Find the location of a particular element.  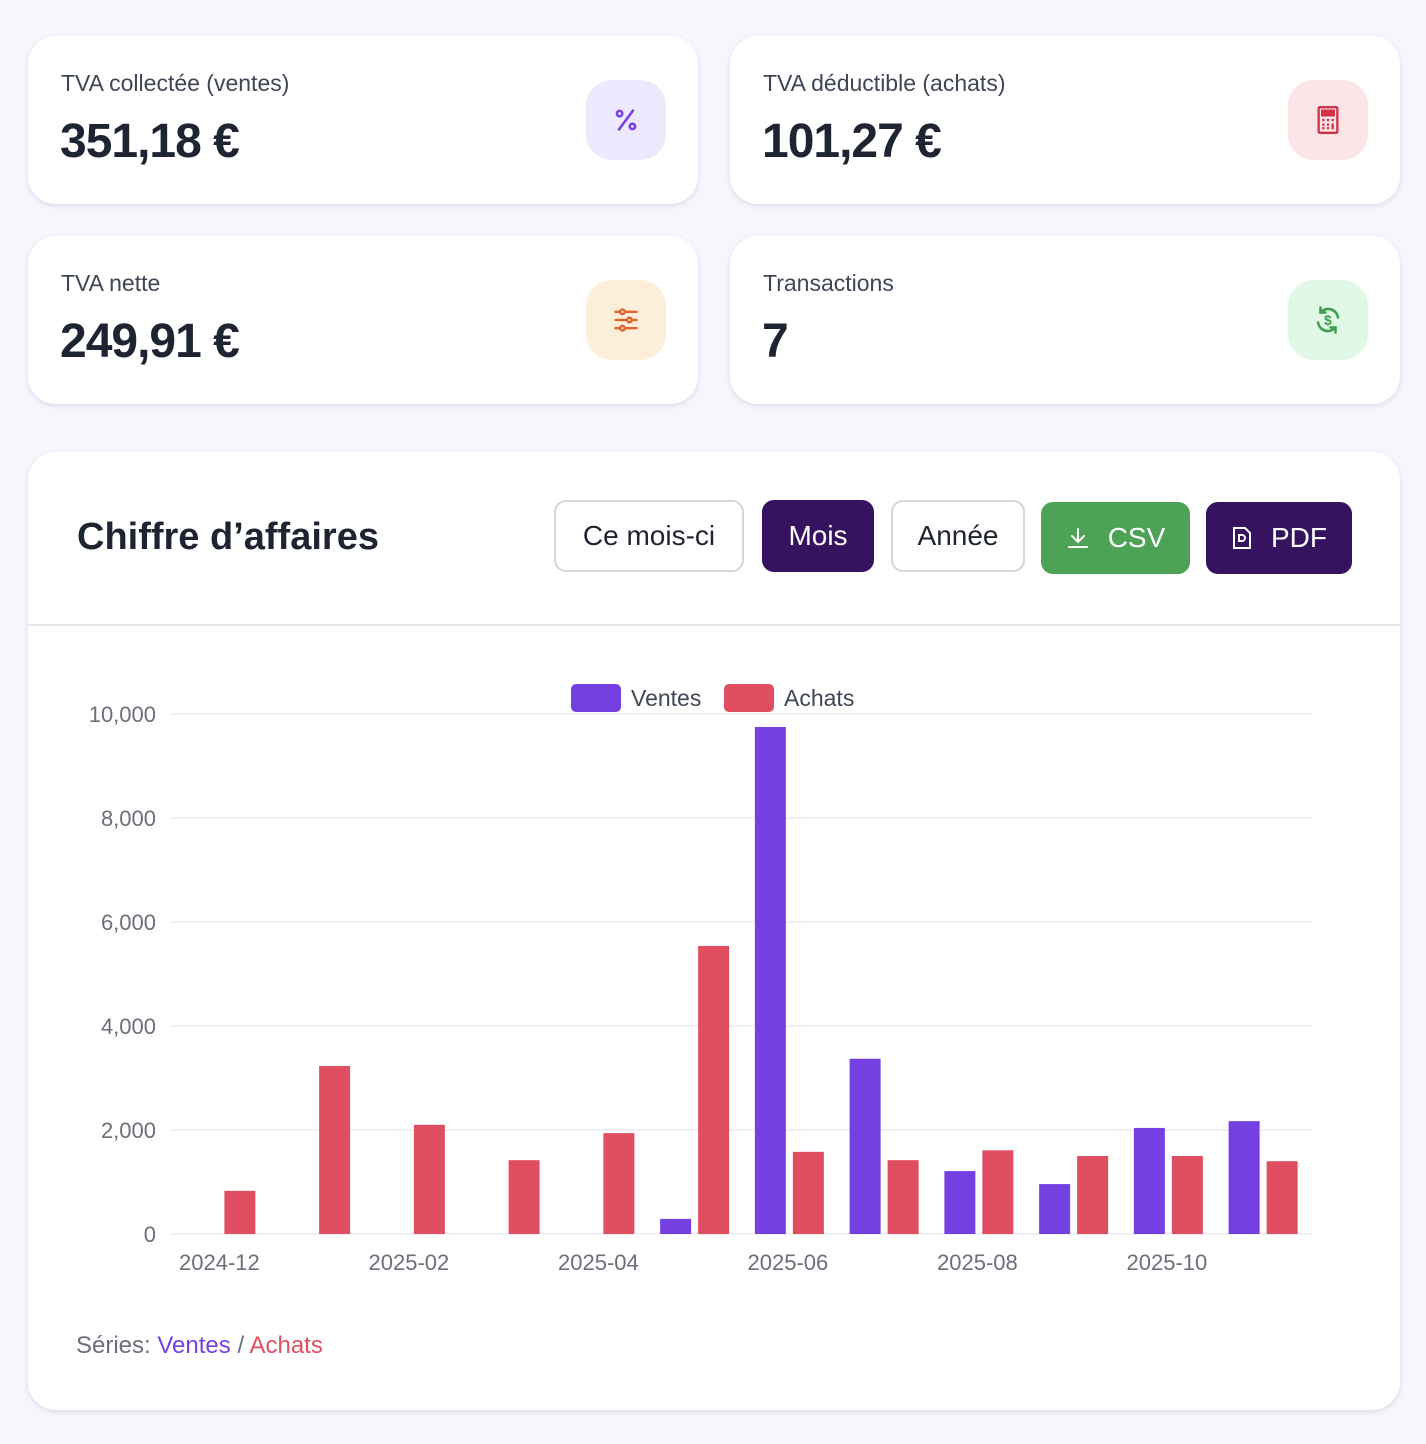

kpi-label: TVA déductible (achats) is located at coordinates (884, 83).